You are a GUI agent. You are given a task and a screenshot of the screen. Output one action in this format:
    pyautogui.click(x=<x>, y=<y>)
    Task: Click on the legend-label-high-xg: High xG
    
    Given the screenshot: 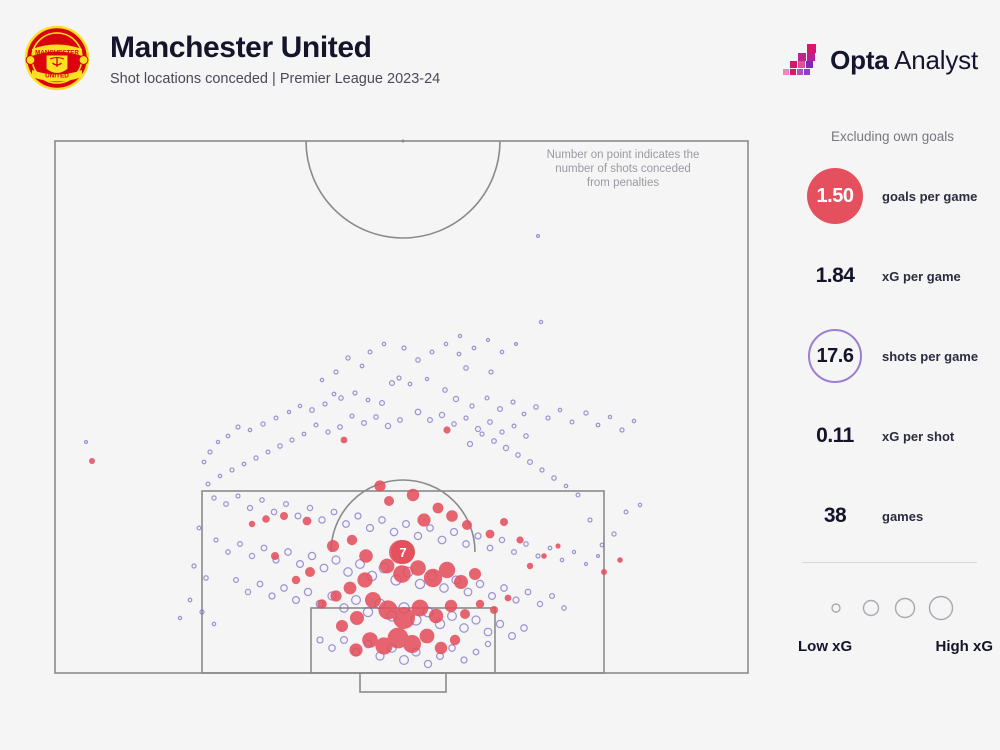 What is the action you would take?
    pyautogui.click(x=964, y=646)
    